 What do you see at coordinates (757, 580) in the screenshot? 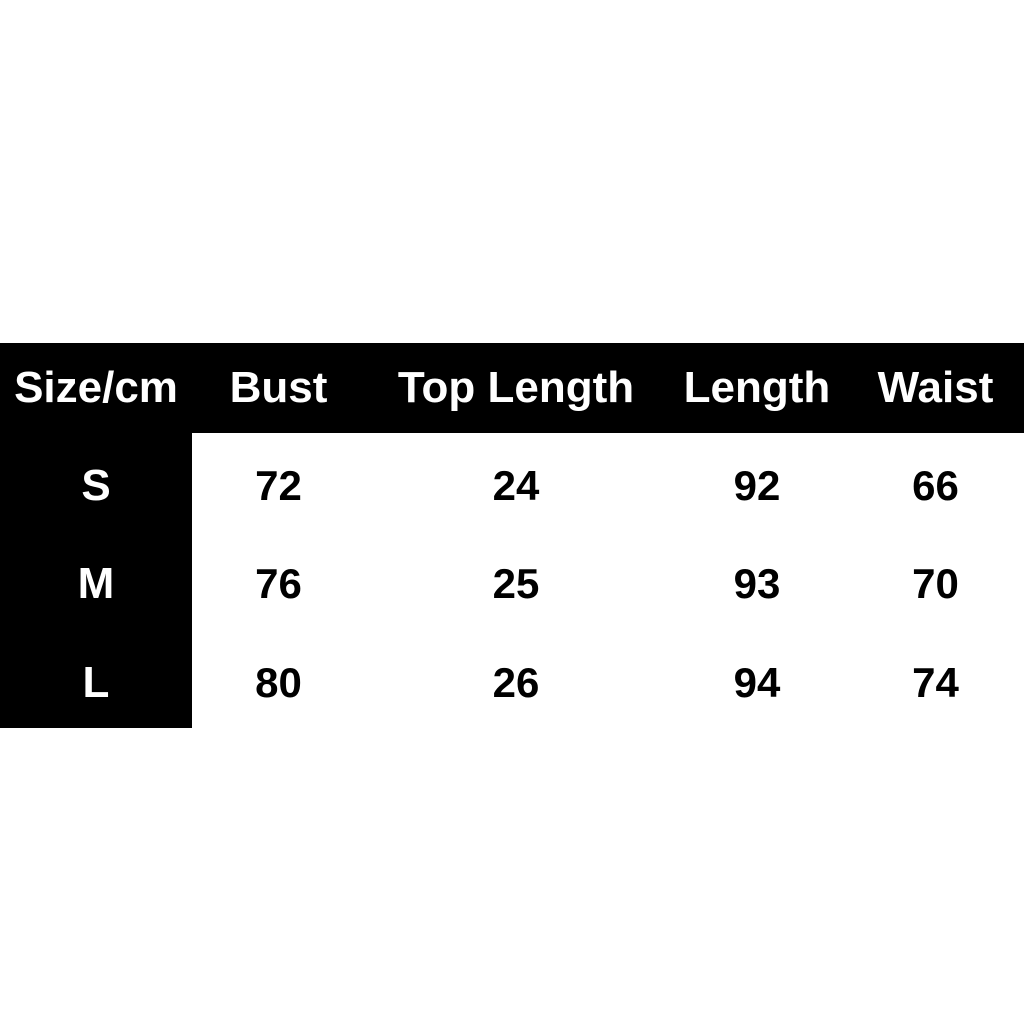
I see `cell-m-length: 93` at bounding box center [757, 580].